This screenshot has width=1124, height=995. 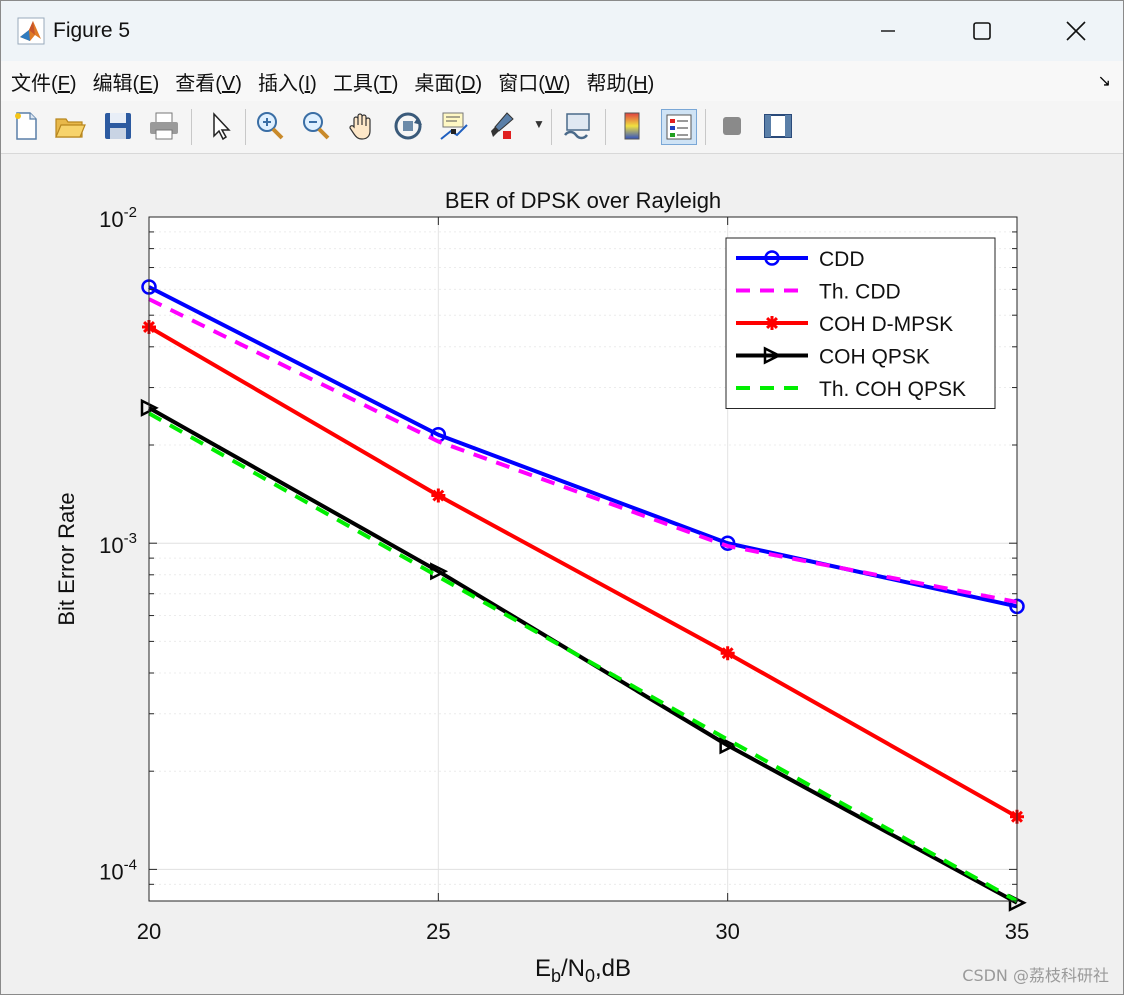 What do you see at coordinates (632, 126) in the screenshot?
I see `colorbar-icon` at bounding box center [632, 126].